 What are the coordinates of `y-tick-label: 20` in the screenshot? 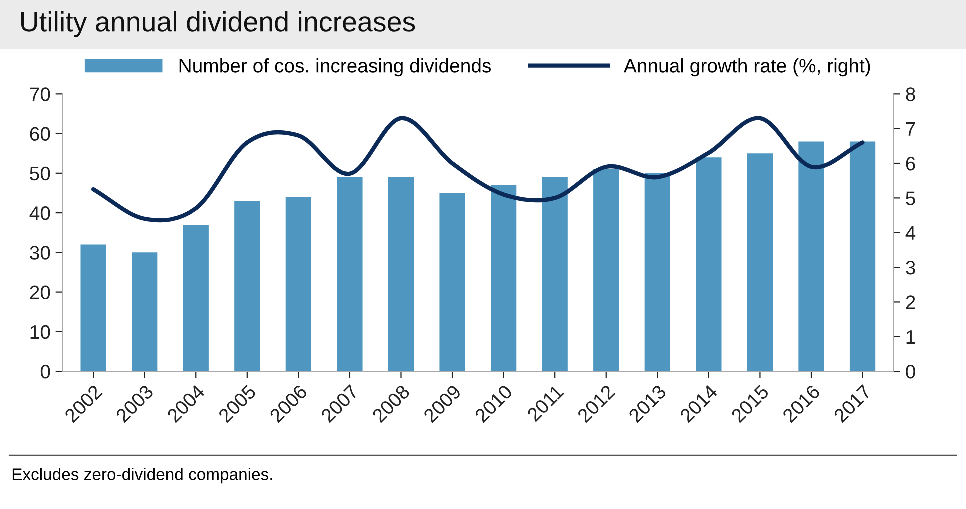 It's located at (40, 293).